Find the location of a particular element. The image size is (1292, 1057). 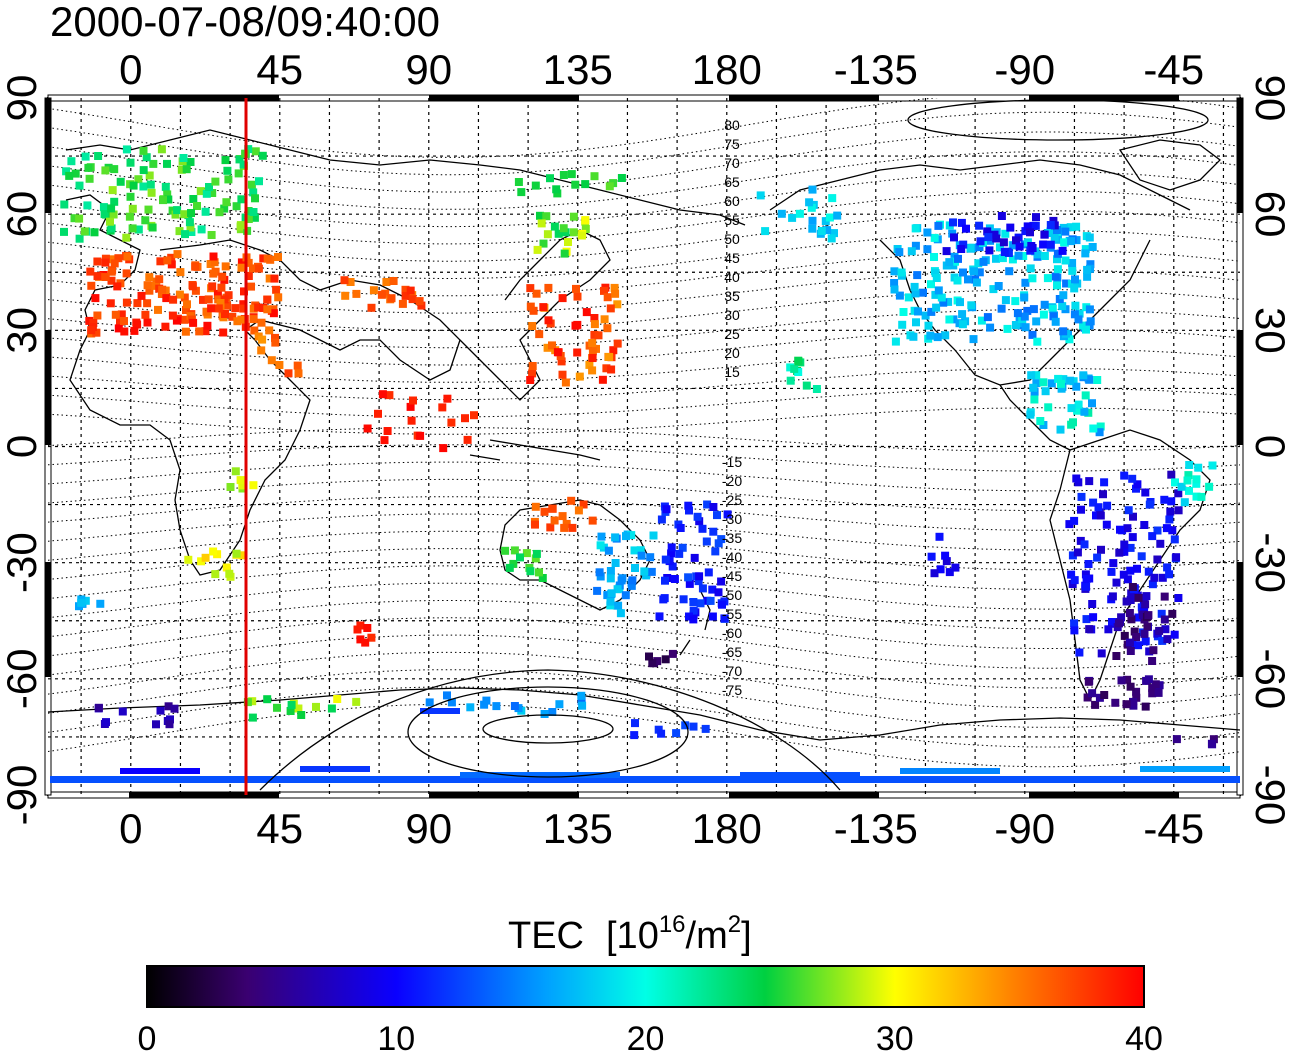

contour-label: 20 is located at coordinates (732, 353).